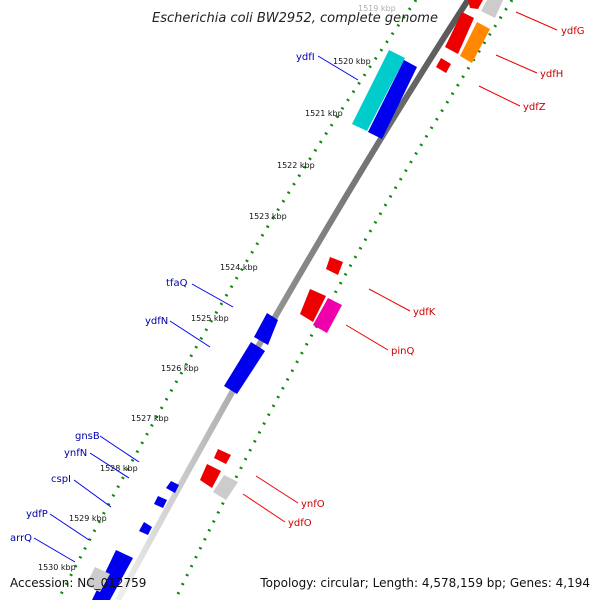 This screenshot has width=600, height=600. Describe the element at coordinates (177, 283) in the screenshot. I see `gene-label-tfaQ: tfaQ` at that location.